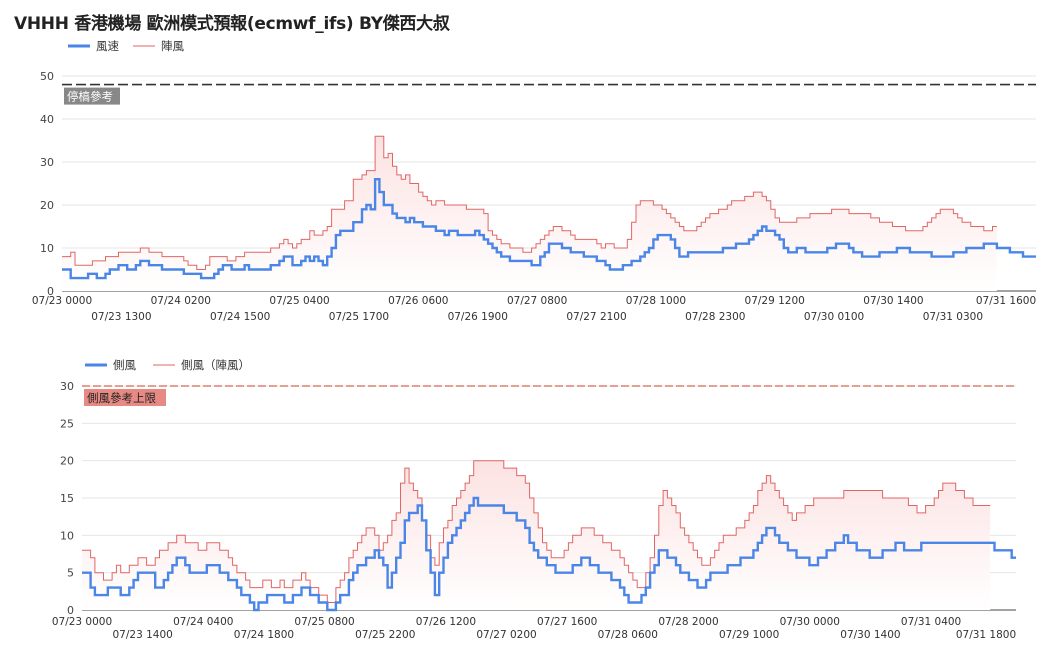 This screenshot has width=1046, height=665. I want to click on x-tick-label: 07/28 2000, so click(688, 622).